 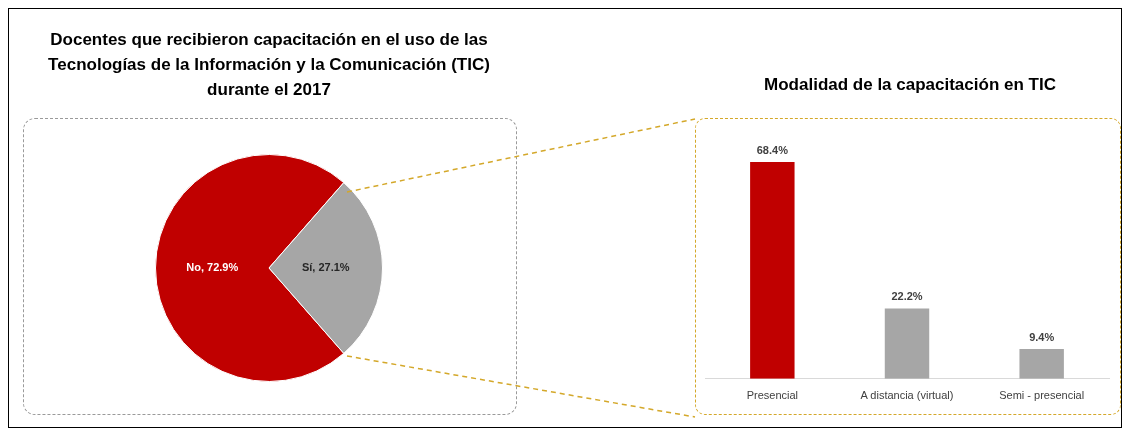 I want to click on data-label: 9.4%, so click(x=1042, y=336).